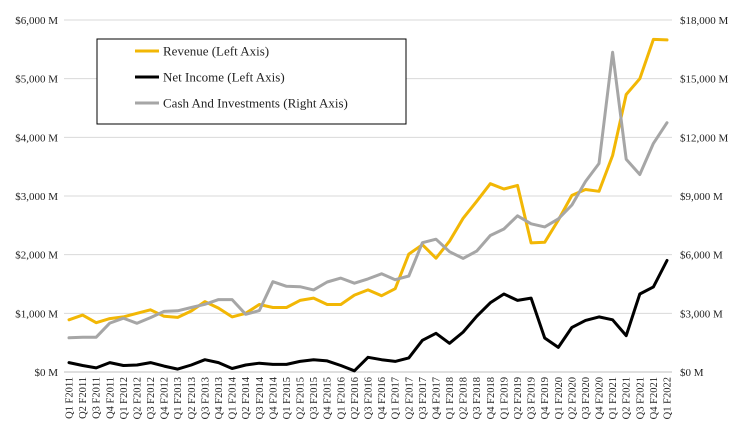  What do you see at coordinates (436, 398) in the screenshot?
I see `x-axis-tick-label: Q4 F2017` at bounding box center [436, 398].